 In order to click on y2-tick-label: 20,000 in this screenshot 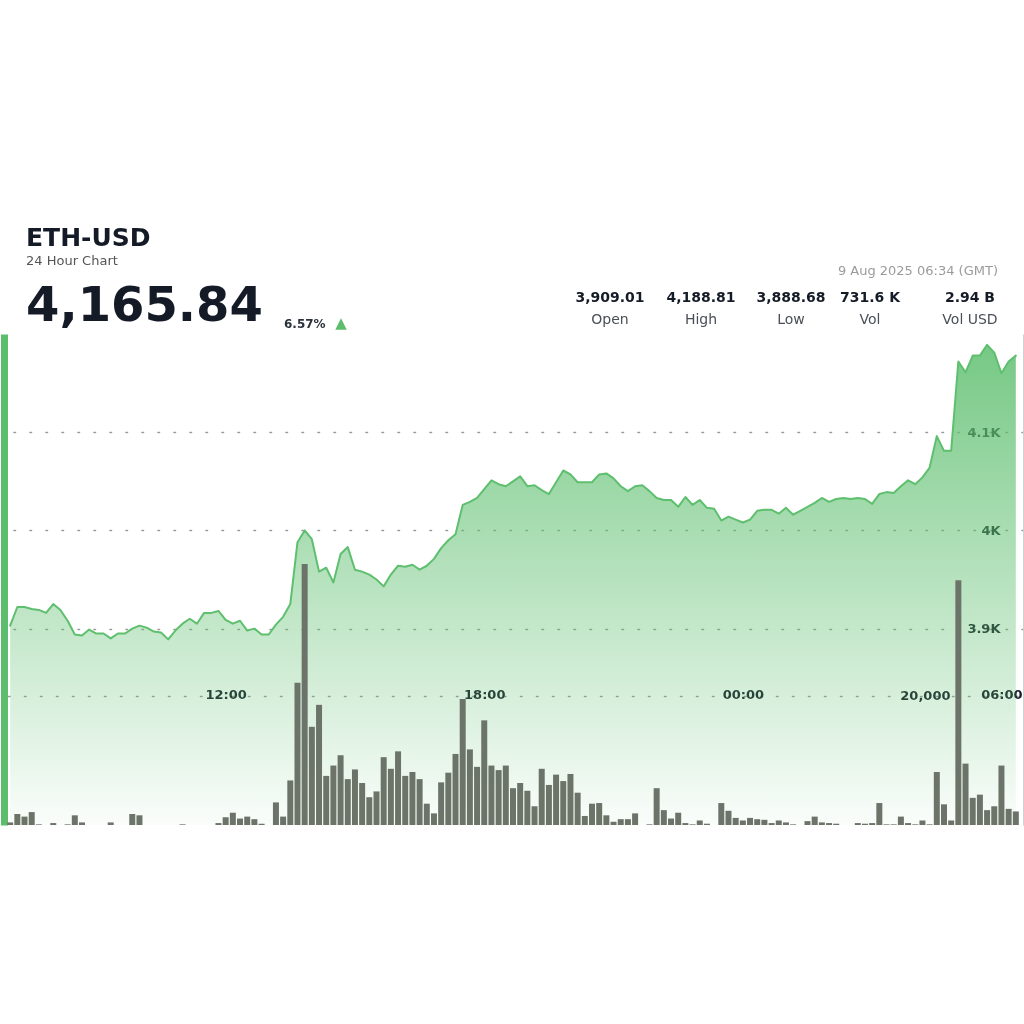, I will do `click(925, 696)`.